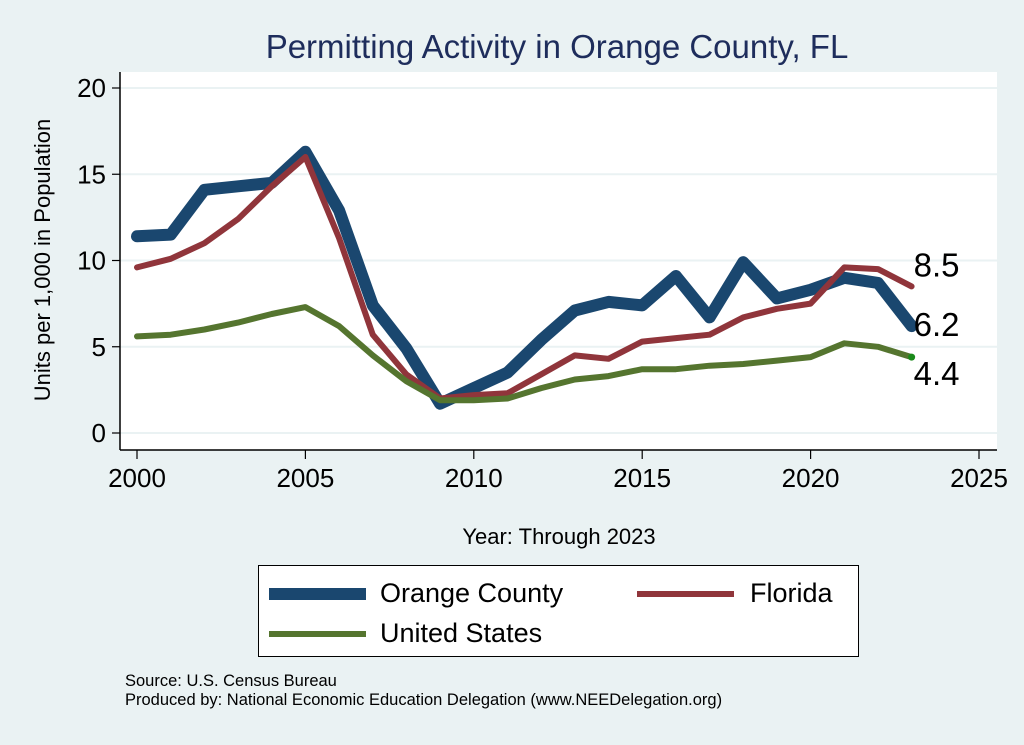 This screenshot has width=1024, height=745. Describe the element at coordinates (91, 174) in the screenshot. I see `y-tick-label: 15` at that location.